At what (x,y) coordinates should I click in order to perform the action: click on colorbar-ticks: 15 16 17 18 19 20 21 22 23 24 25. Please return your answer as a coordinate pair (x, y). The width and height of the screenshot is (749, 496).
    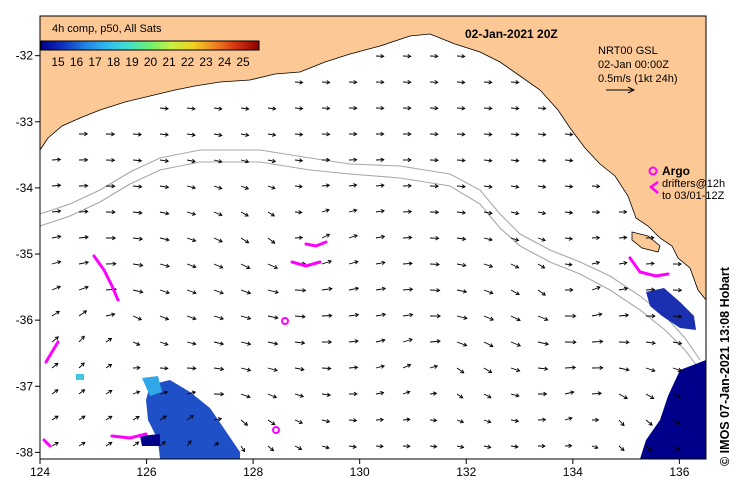
    Looking at the image, I should click on (150, 62).